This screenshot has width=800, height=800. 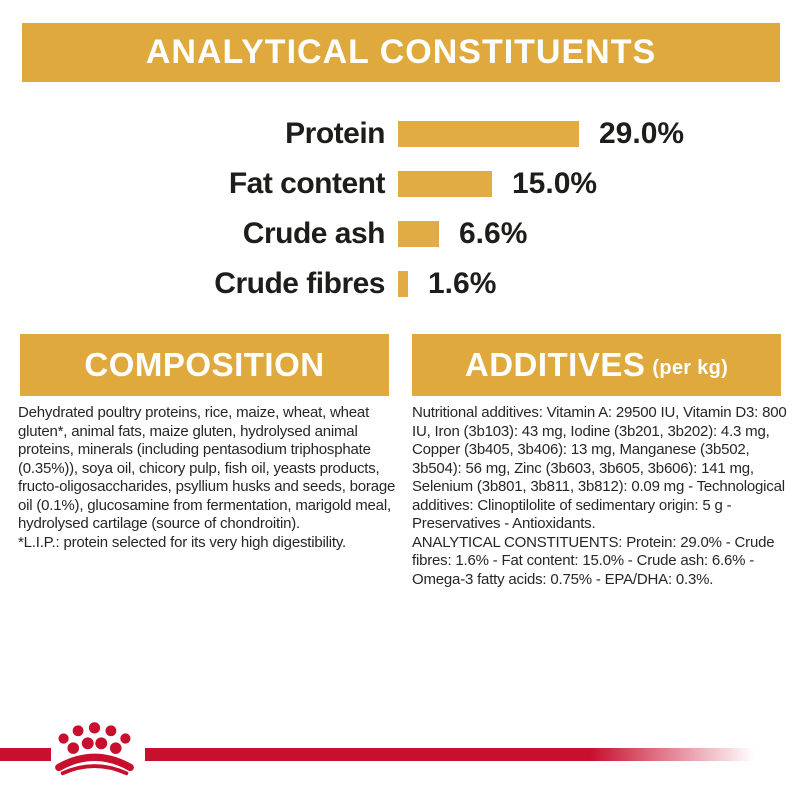 What do you see at coordinates (94, 749) in the screenshot?
I see `royal-canin-crown-paw-icon` at bounding box center [94, 749].